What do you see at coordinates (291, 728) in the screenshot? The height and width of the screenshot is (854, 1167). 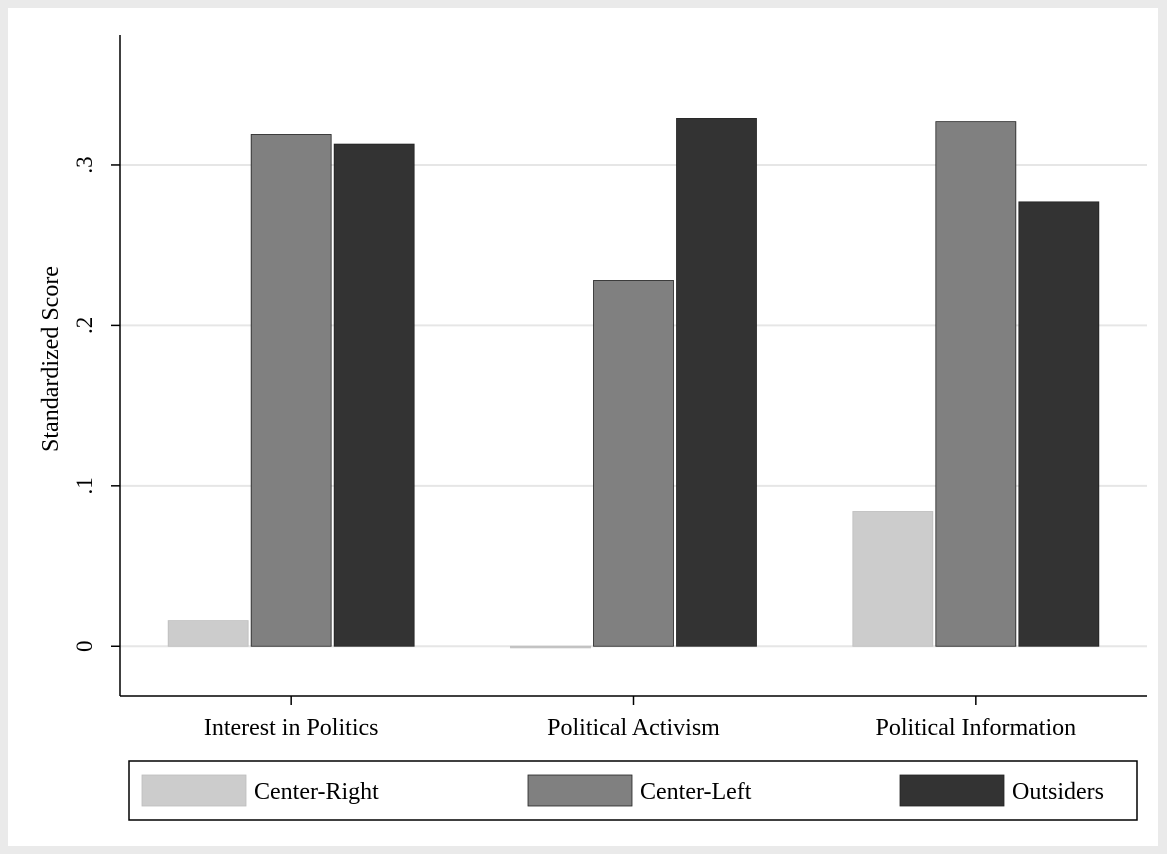 I see `x-category-label: Interest in Politics` at bounding box center [291, 728].